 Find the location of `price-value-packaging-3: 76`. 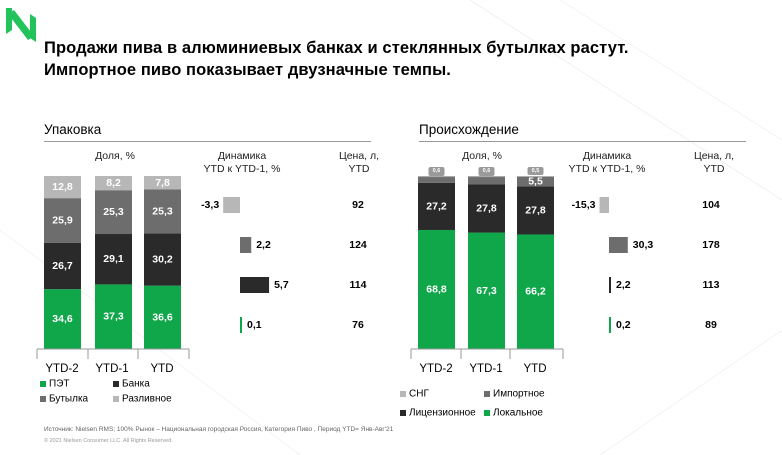

price-value-packaging-3: 76 is located at coordinates (358, 325).